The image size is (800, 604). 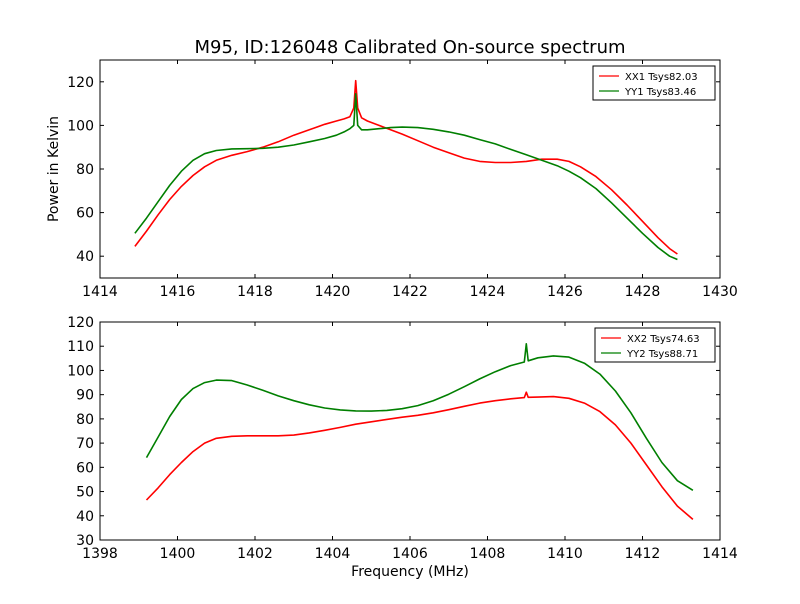 What do you see at coordinates (419, 456) in the screenshot?
I see `series-line-xx2` at bounding box center [419, 456].